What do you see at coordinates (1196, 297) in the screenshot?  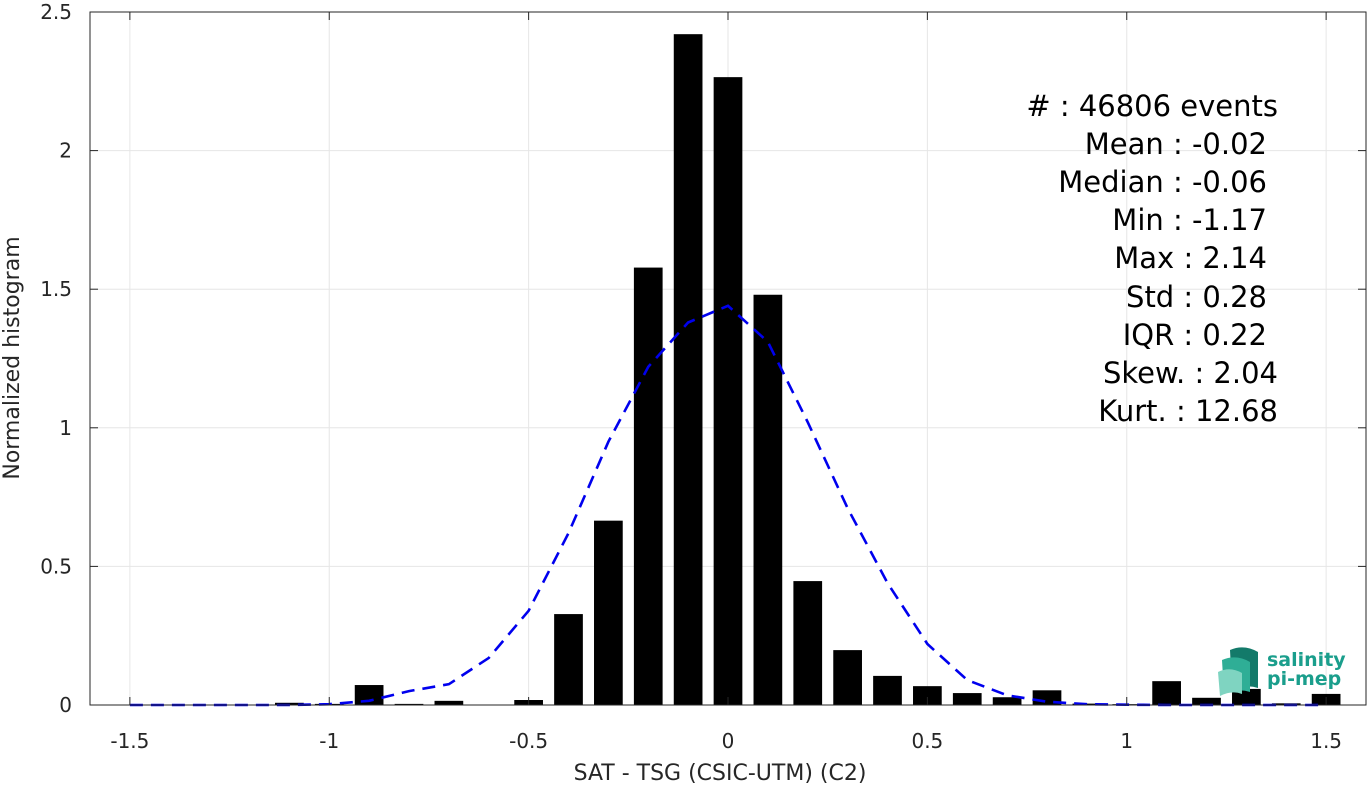 I see `stat-std: Std : 0.28` at bounding box center [1196, 297].